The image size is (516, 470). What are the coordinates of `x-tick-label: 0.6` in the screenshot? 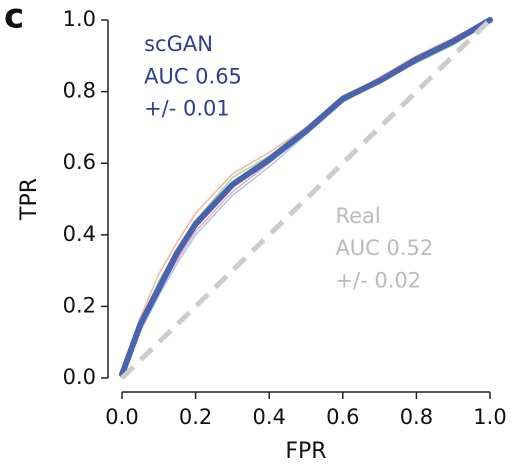 It's located at (342, 417).